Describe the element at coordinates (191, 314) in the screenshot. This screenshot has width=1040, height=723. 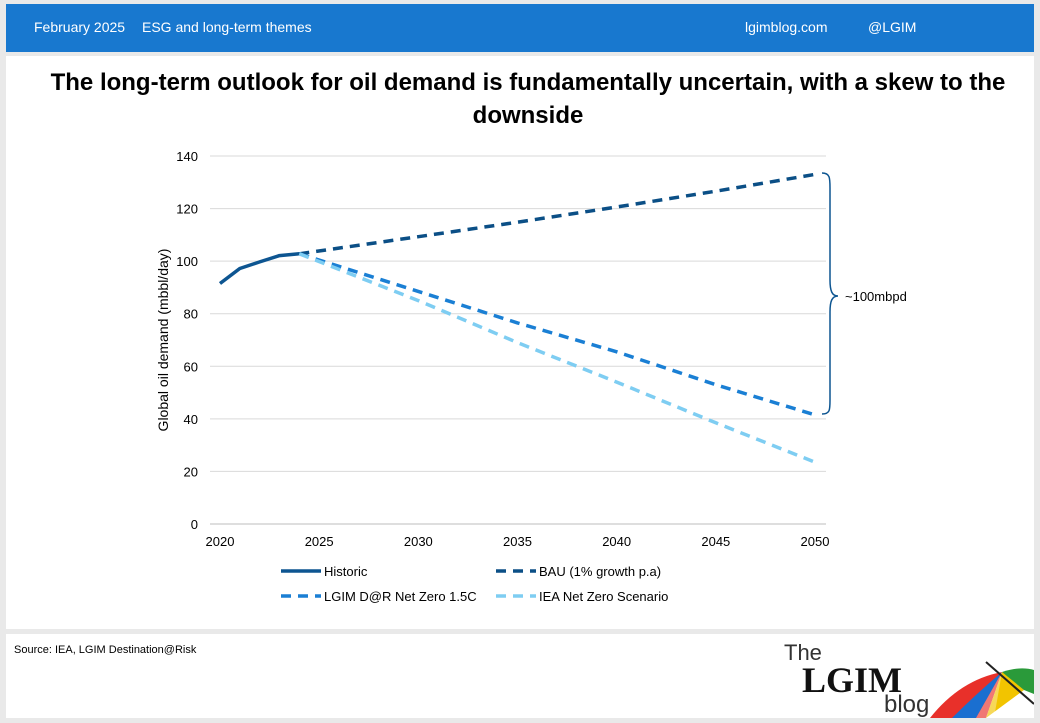
I see `y-tick-label: 80` at that location.